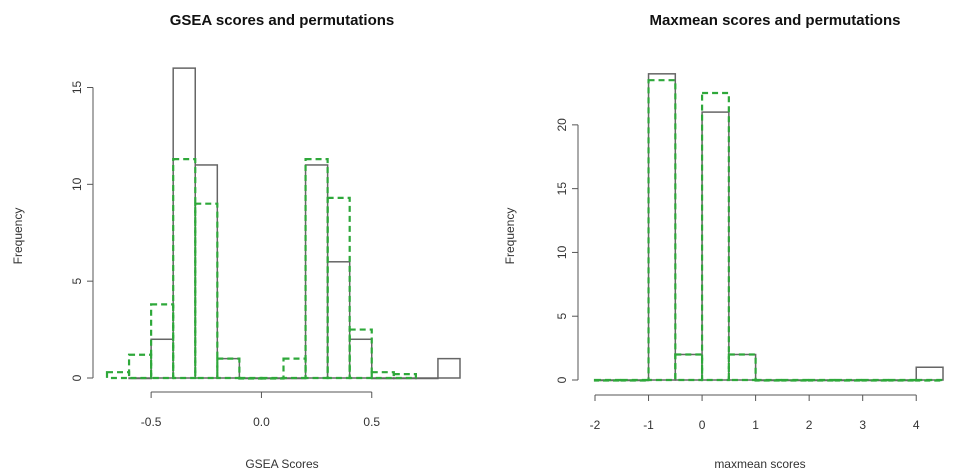  What do you see at coordinates (77, 184) in the screenshot?
I see `gsea-y-tick-label: 10` at bounding box center [77, 184].